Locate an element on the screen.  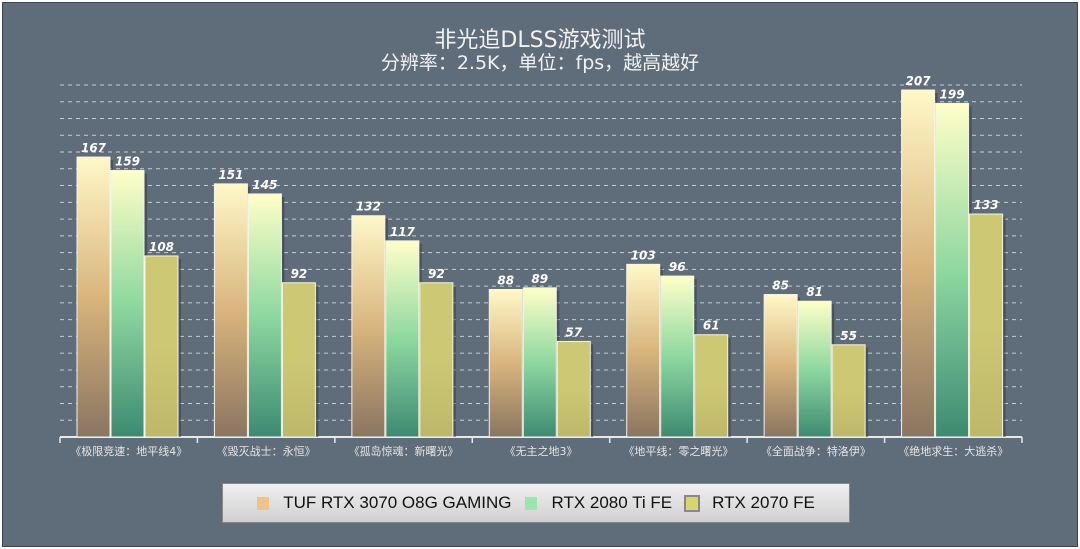
x-tick-label: 《孤岛惊魂：新曙光》 is located at coordinates (404, 451).